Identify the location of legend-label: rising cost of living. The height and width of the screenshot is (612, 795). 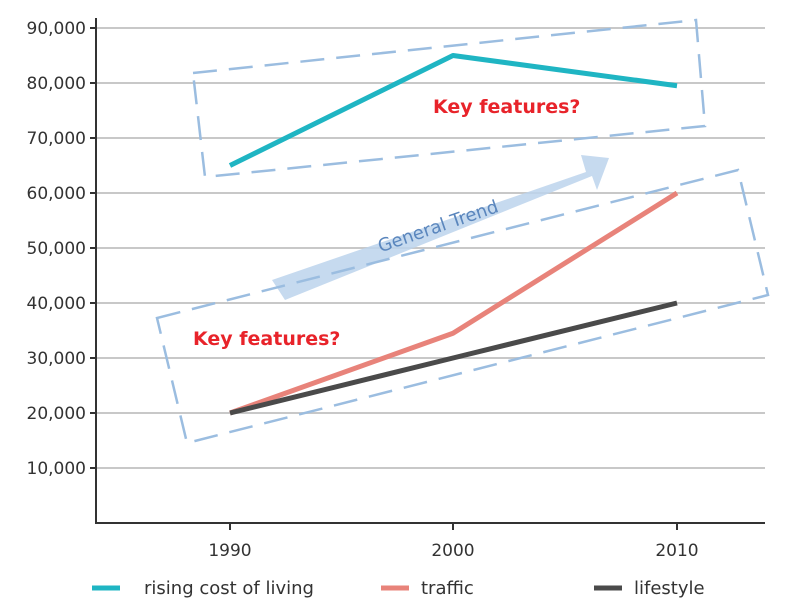
(229, 588).